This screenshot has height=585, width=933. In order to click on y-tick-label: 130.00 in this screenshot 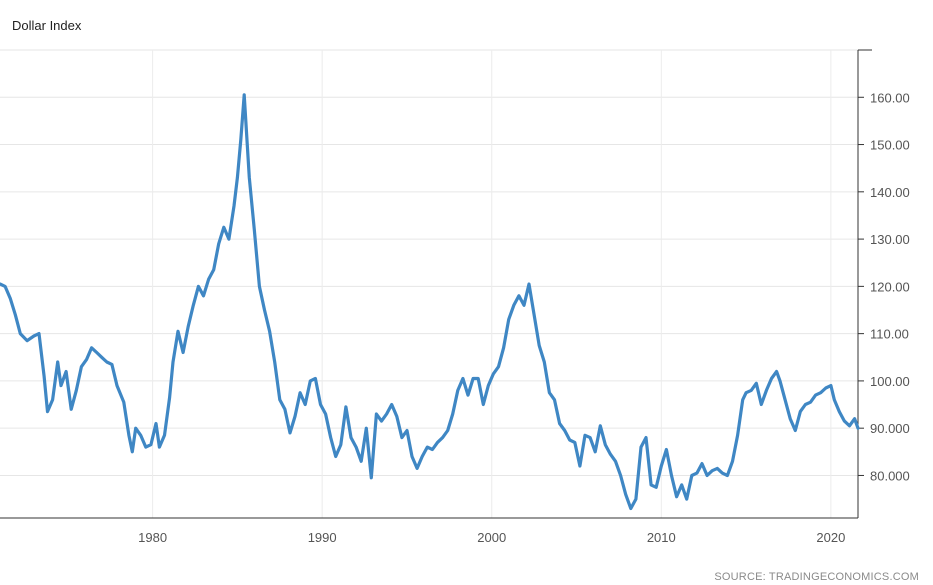, I will do `click(890, 239)`.